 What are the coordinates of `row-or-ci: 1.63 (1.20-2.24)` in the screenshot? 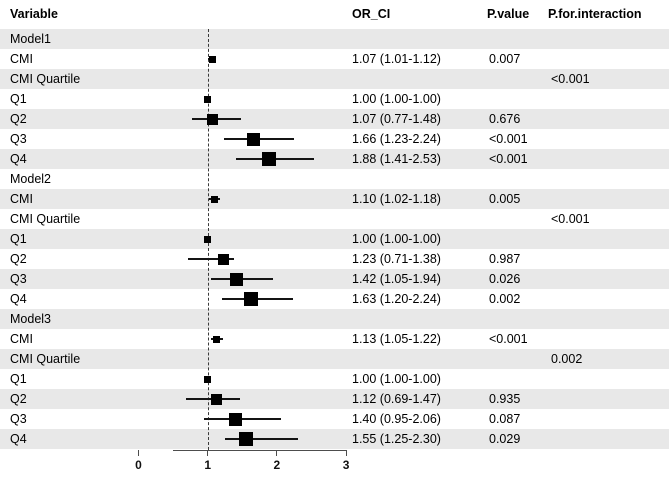 It's located at (396, 299).